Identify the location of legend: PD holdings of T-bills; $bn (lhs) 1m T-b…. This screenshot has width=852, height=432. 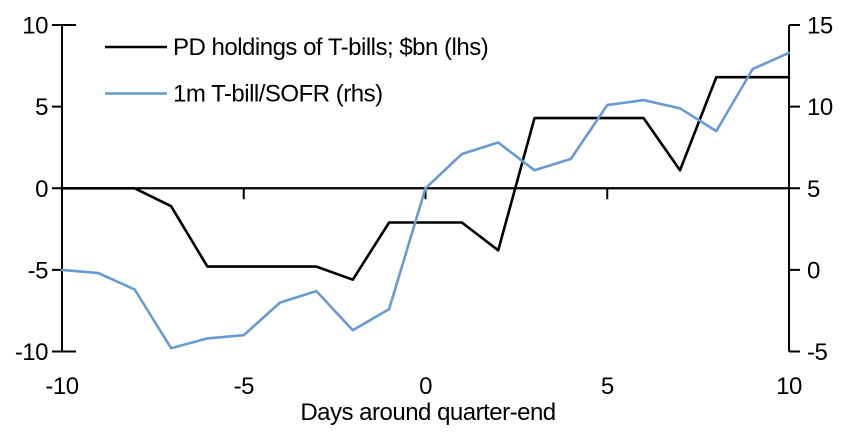
(297, 71).